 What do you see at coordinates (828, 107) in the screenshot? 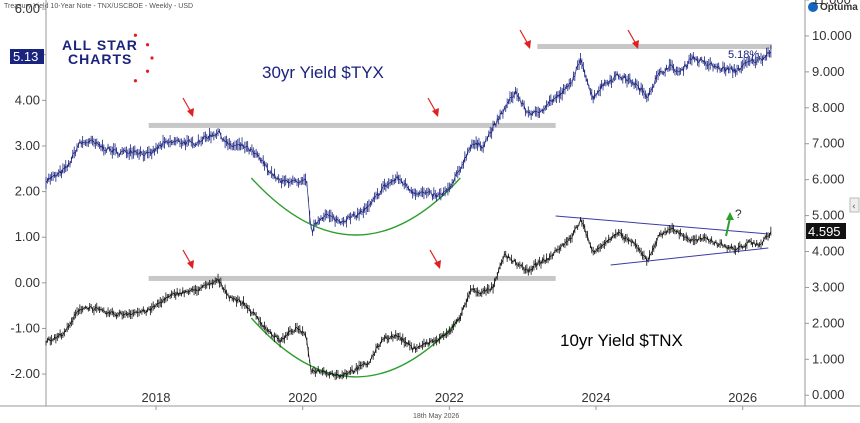
I see `right-tick-label: 8.000` at bounding box center [828, 107].